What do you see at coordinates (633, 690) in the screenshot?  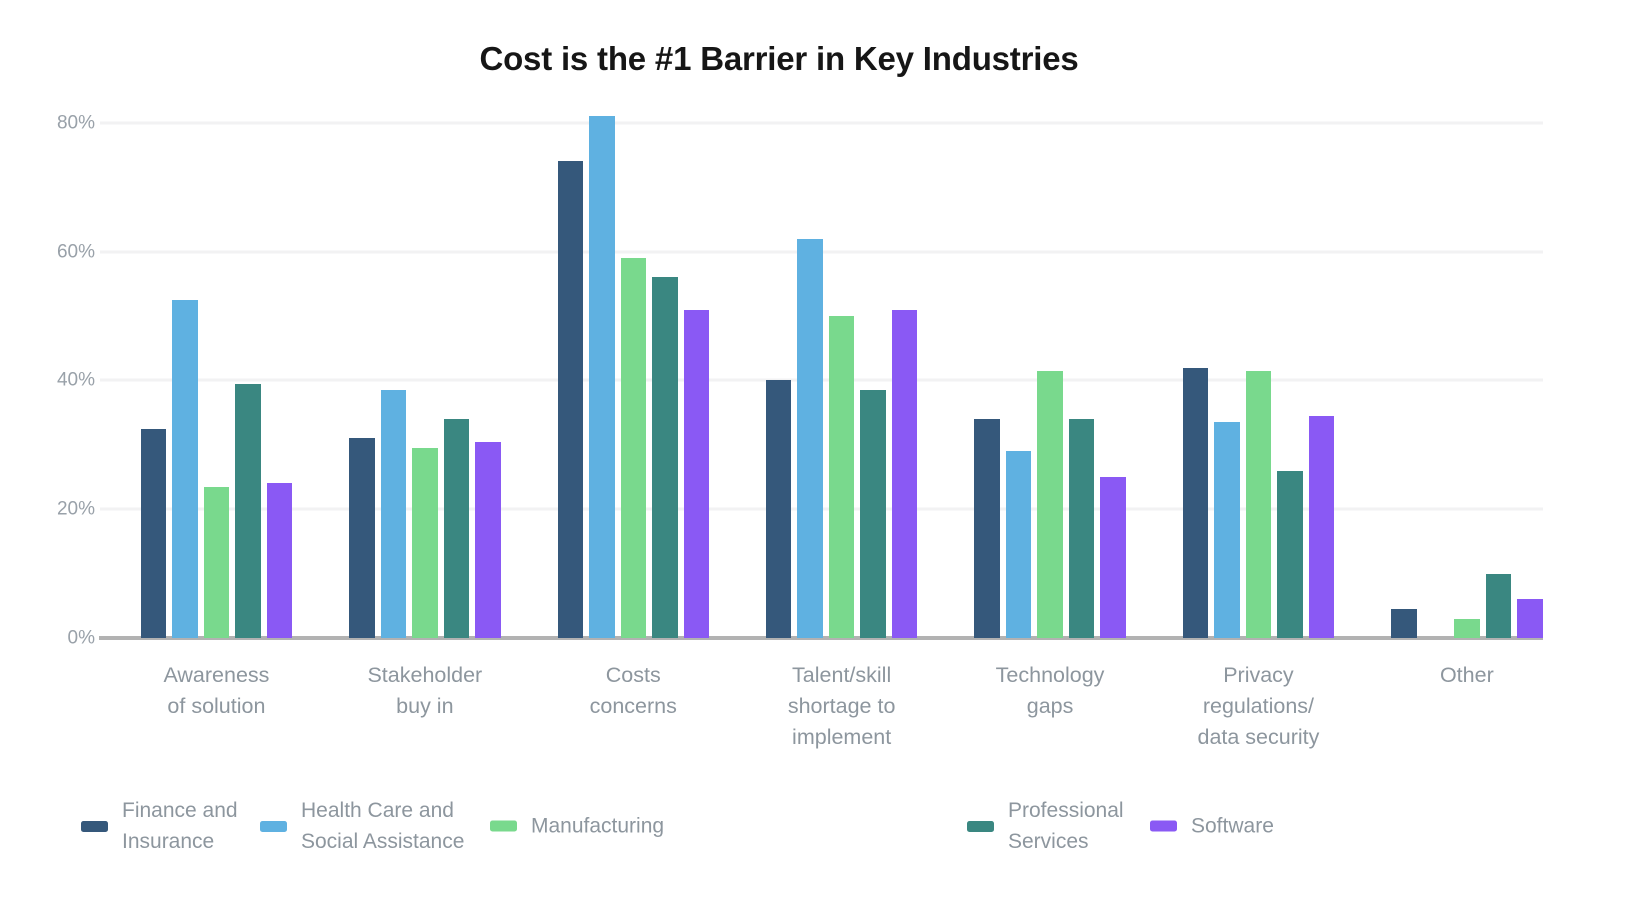 I see `x-axis-category-label: Costs concerns` at bounding box center [633, 690].